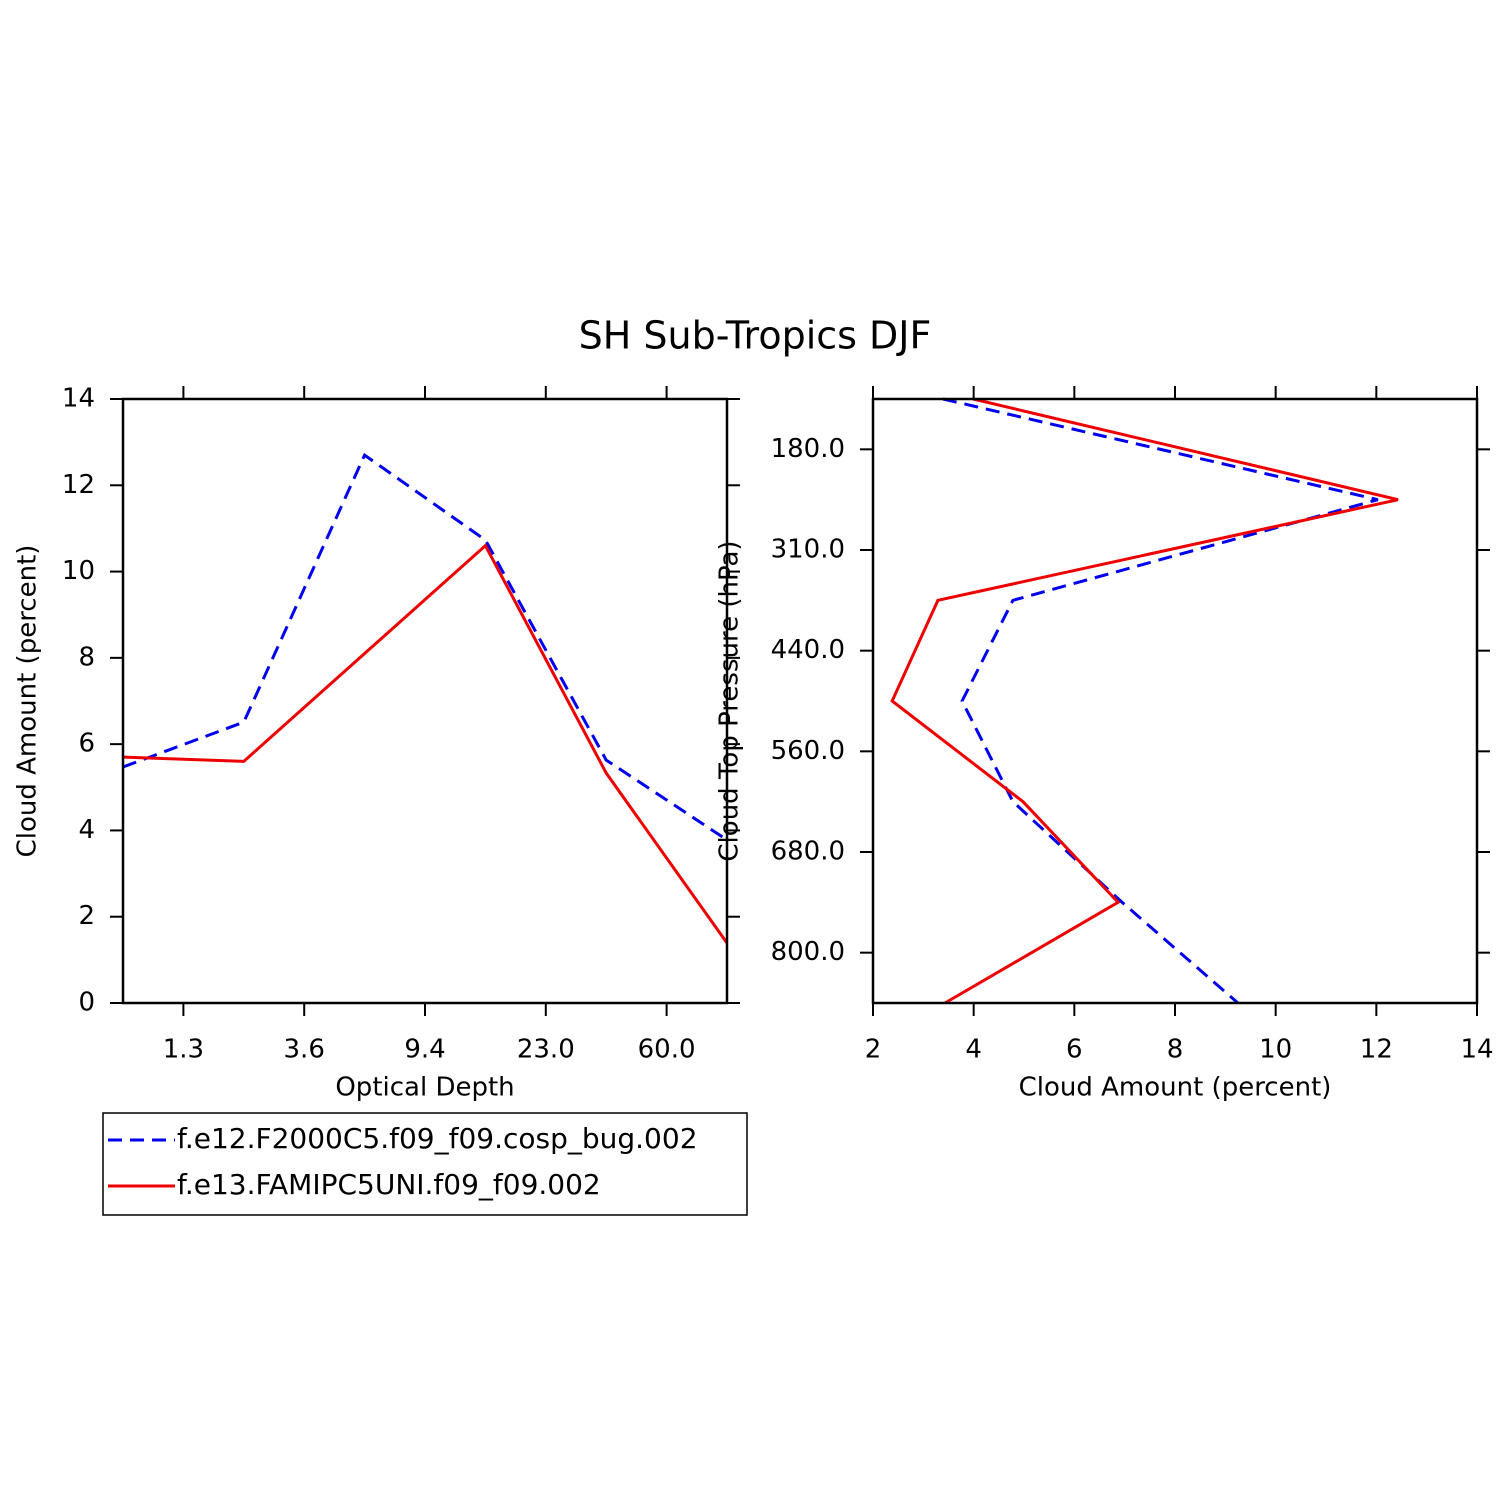 The image size is (1510, 1510). What do you see at coordinates (1476, 1050) in the screenshot?
I see `x-tick-label: 14` at bounding box center [1476, 1050].